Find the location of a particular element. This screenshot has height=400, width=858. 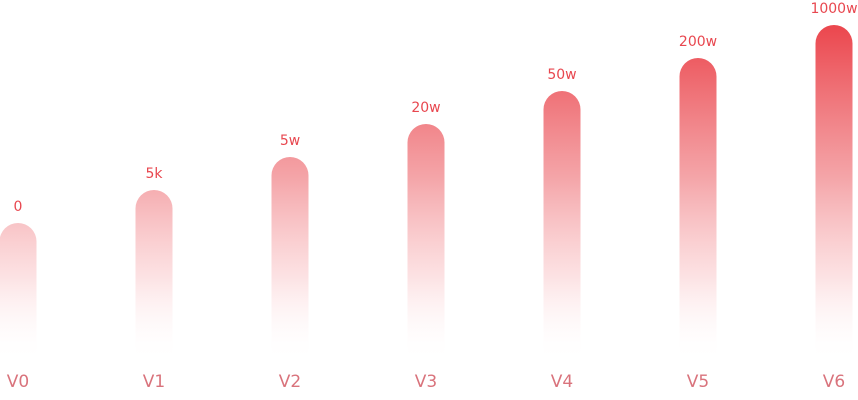

level-label: V0 is located at coordinates (18, 382).